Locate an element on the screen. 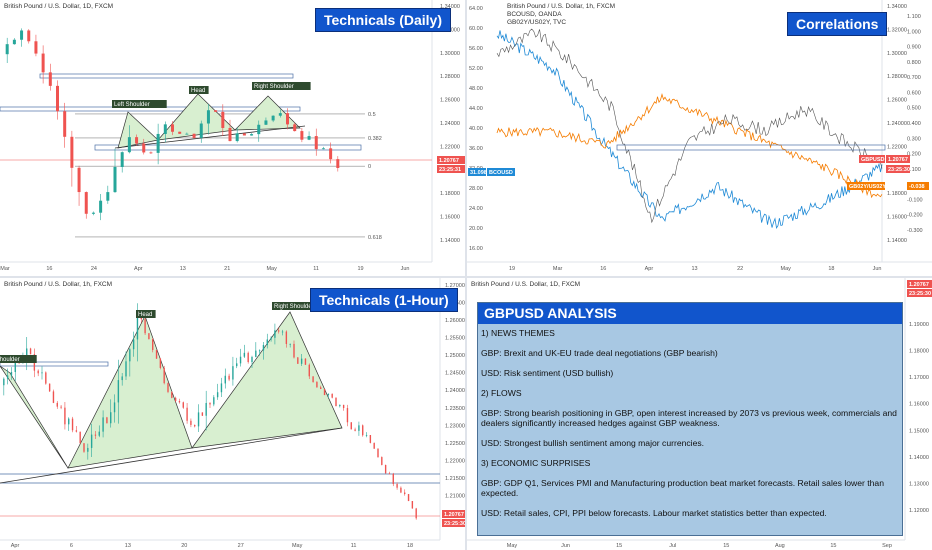 Image resolution: width=932 pixels, height=550 pixels. y-tick-label: 1.27000 is located at coordinates (455, 286).